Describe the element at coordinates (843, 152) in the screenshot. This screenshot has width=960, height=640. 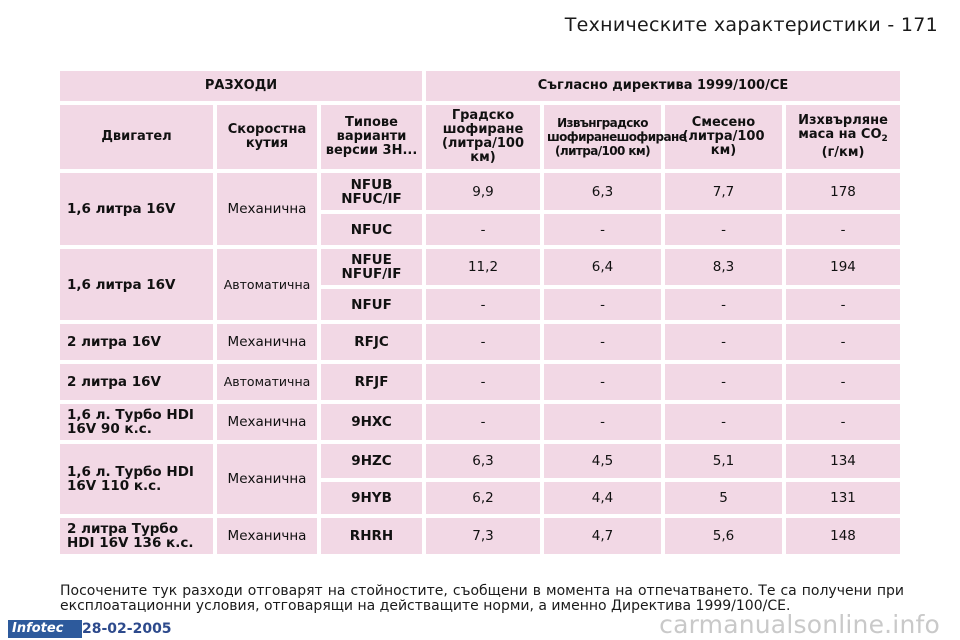
I see `co2-suffix: (г/км)` at that location.